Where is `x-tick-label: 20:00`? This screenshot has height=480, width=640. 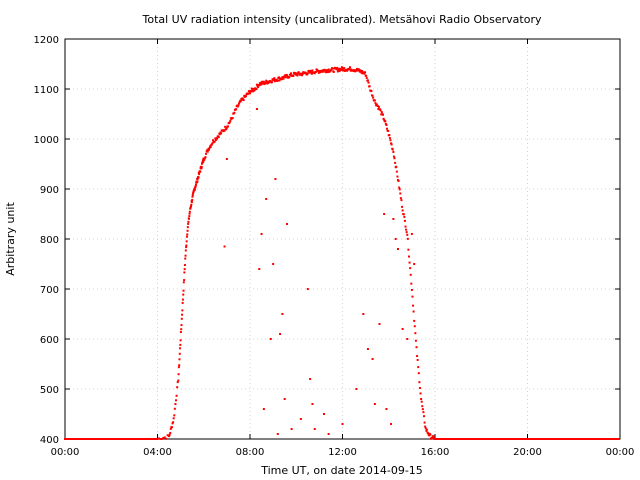
x-tick-label: 20:00 is located at coordinates (527, 452).